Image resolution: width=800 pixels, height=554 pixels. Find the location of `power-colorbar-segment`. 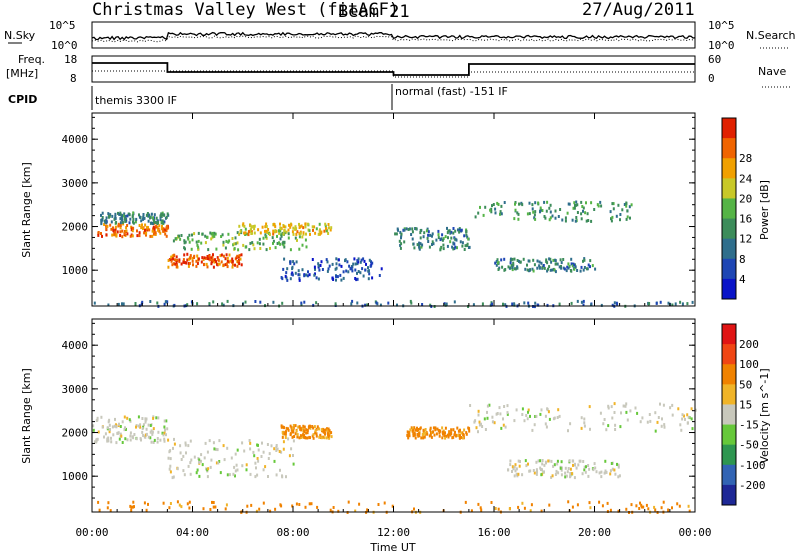

power-colorbar-segment is located at coordinates (729, 229).